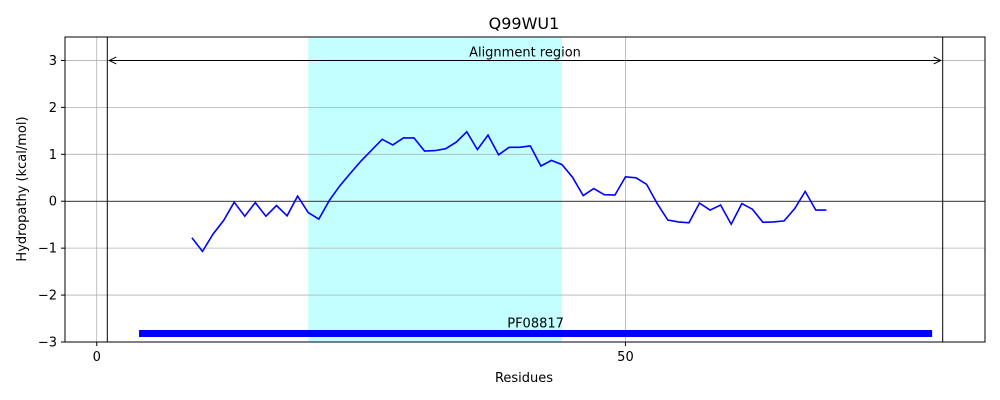 This screenshot has height=400, width=1000. What do you see at coordinates (47, 296) in the screenshot?
I see `y-tick-label: −2` at bounding box center [47, 296].